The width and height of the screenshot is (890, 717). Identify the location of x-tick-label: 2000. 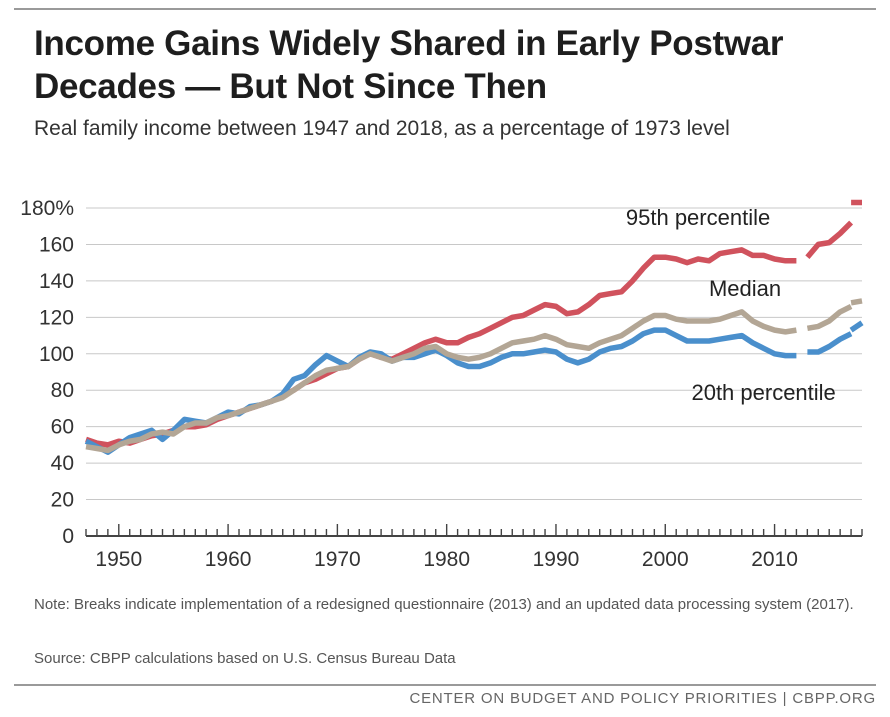
(665, 559).